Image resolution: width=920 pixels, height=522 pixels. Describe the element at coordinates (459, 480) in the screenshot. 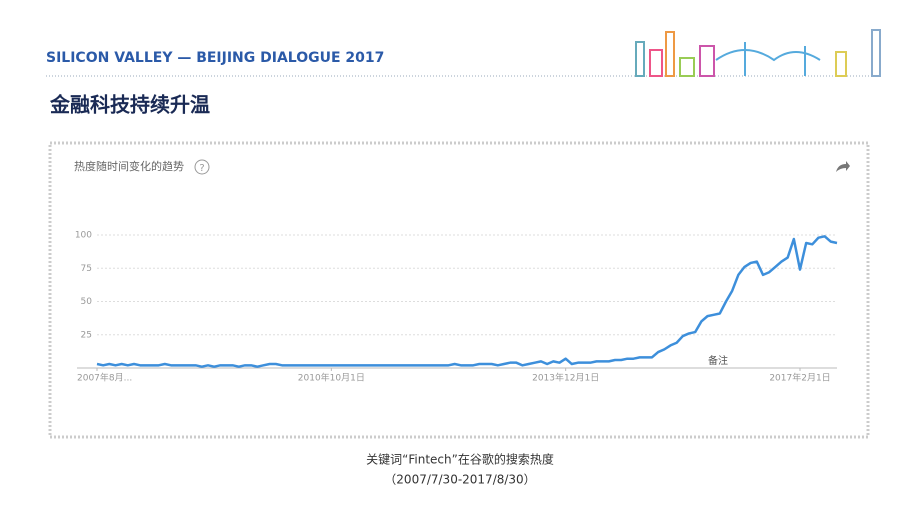

I see `caption-range: （2007/7/30-2017/8/30）` at that location.